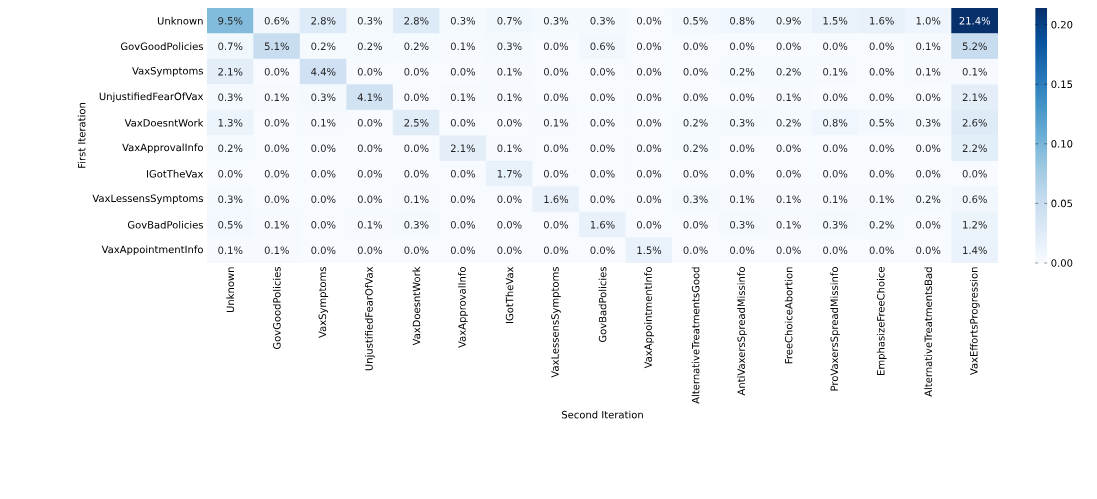  What do you see at coordinates (835, 20) in the screenshot?
I see `data-label: 1.5%` at bounding box center [835, 20].